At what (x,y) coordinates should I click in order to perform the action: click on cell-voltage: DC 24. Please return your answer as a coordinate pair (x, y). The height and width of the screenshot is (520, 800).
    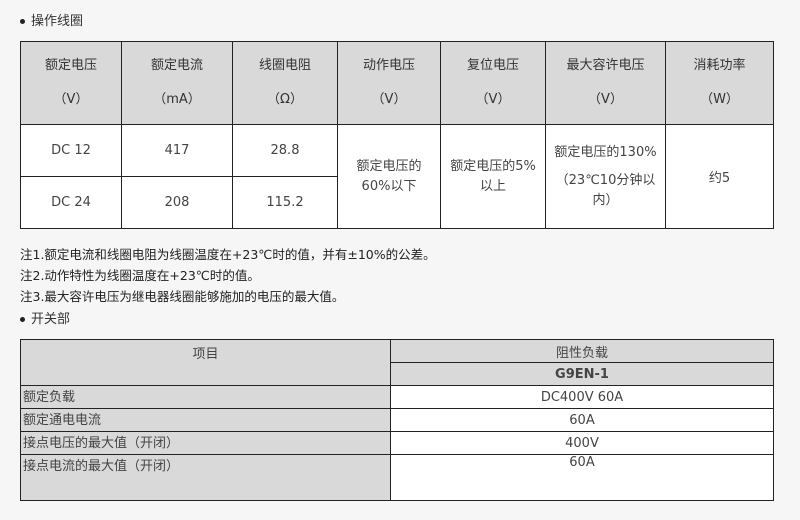
    Looking at the image, I should click on (71, 202).